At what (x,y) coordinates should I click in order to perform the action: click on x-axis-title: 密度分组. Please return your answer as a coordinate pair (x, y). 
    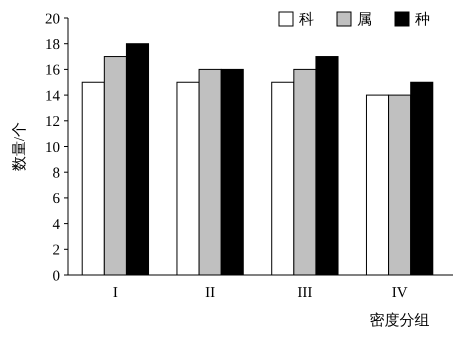
    Looking at the image, I should click on (400, 320).